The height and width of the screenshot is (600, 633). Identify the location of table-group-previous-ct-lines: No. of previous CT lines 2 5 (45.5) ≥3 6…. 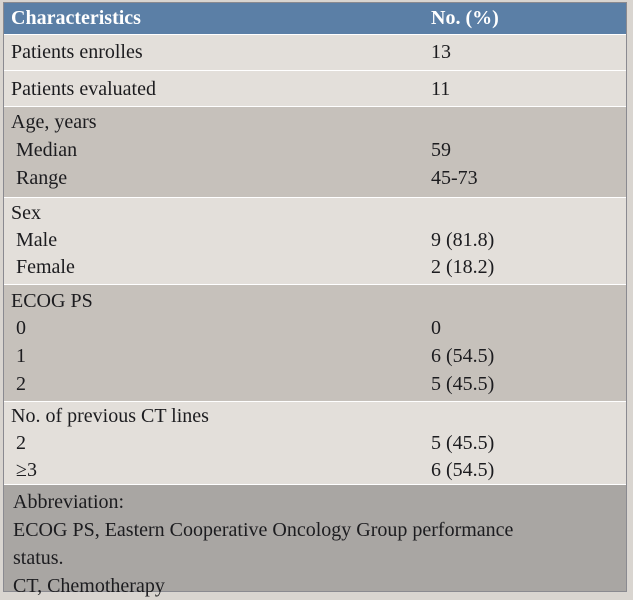
(315, 442).